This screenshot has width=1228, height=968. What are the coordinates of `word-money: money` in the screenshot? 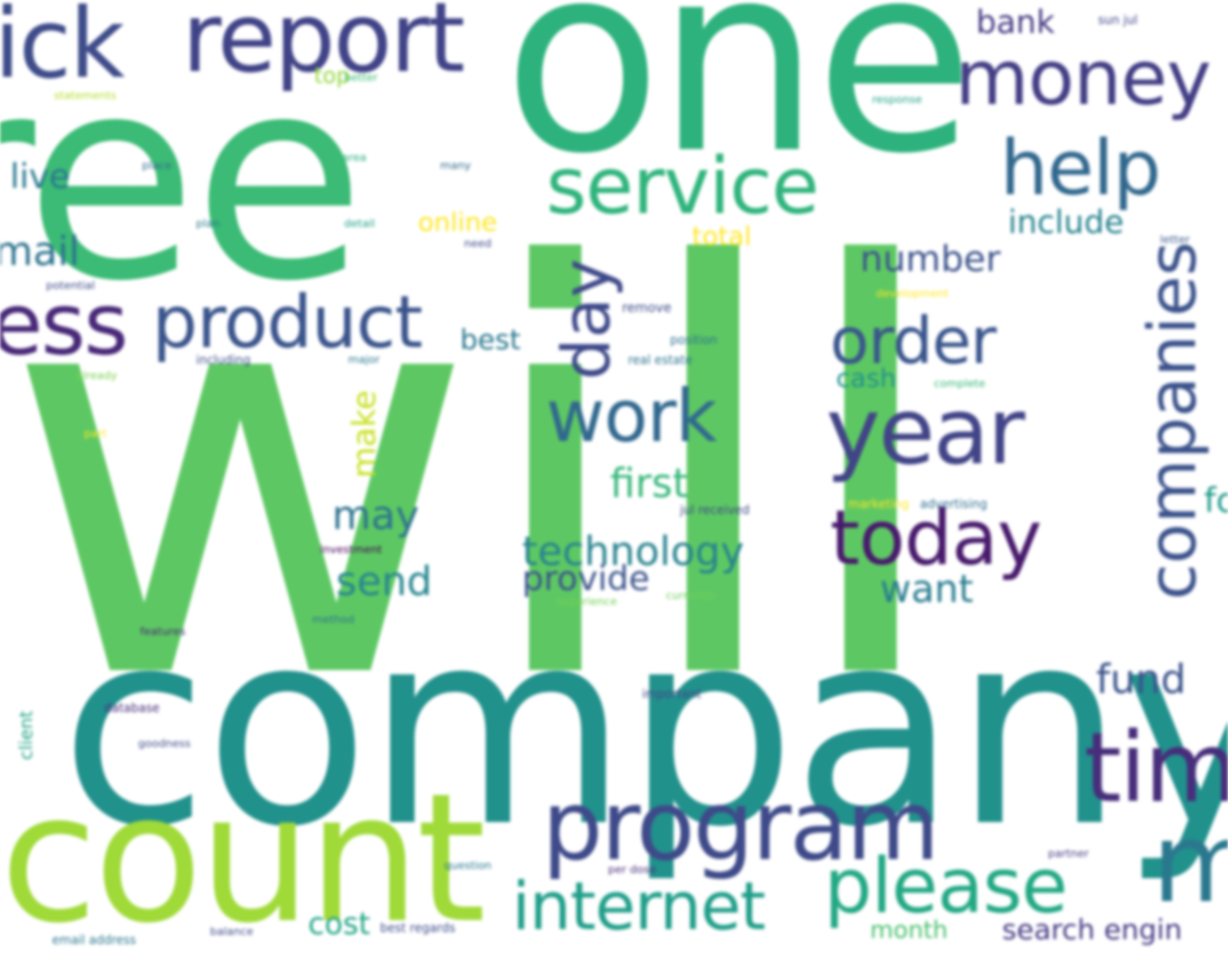 It's located at (1083, 77).